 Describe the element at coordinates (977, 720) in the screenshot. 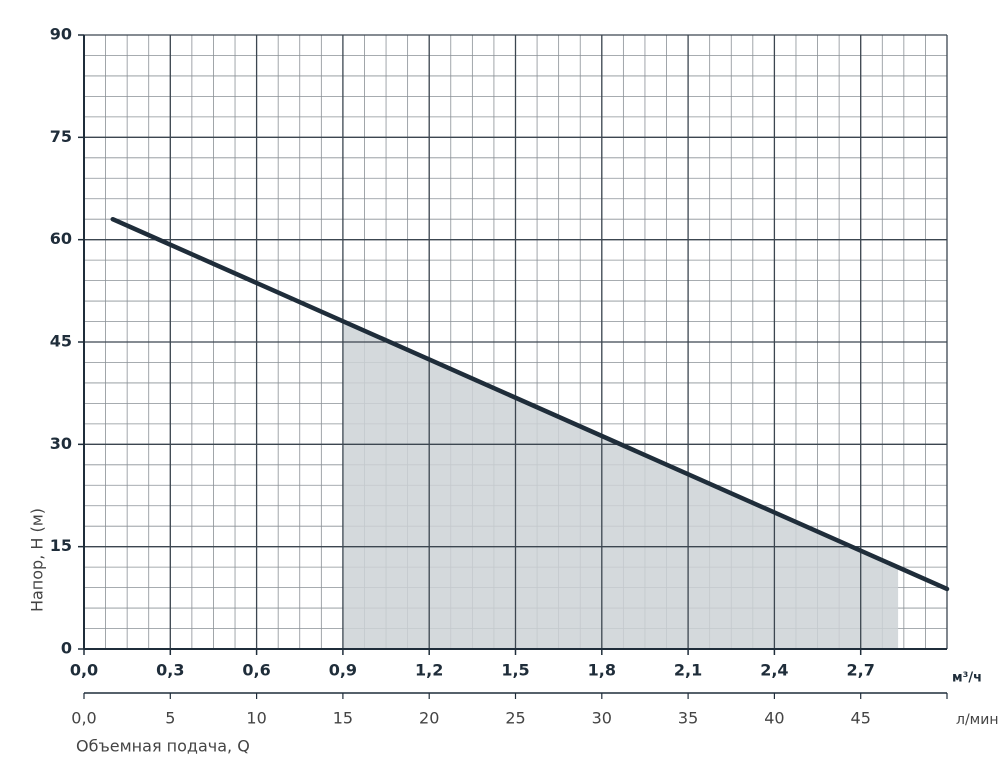

I see `x2-unit: л/мин` at that location.